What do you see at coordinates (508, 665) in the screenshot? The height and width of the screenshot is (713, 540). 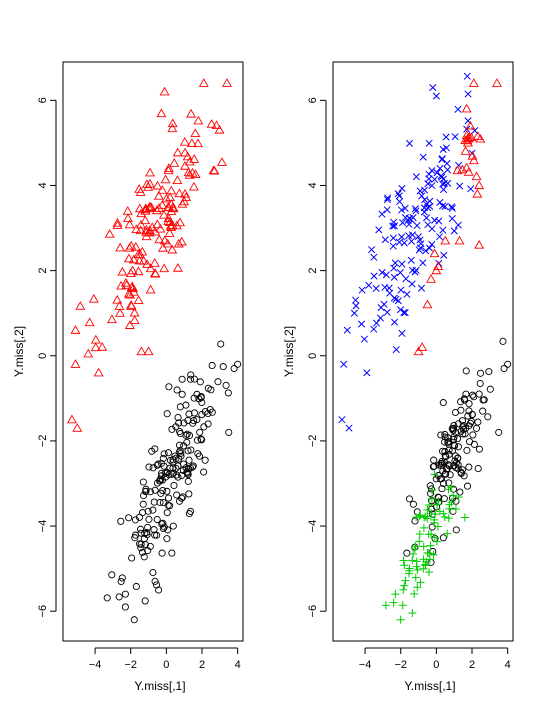 I see `x-tick-label: 4` at bounding box center [508, 665].